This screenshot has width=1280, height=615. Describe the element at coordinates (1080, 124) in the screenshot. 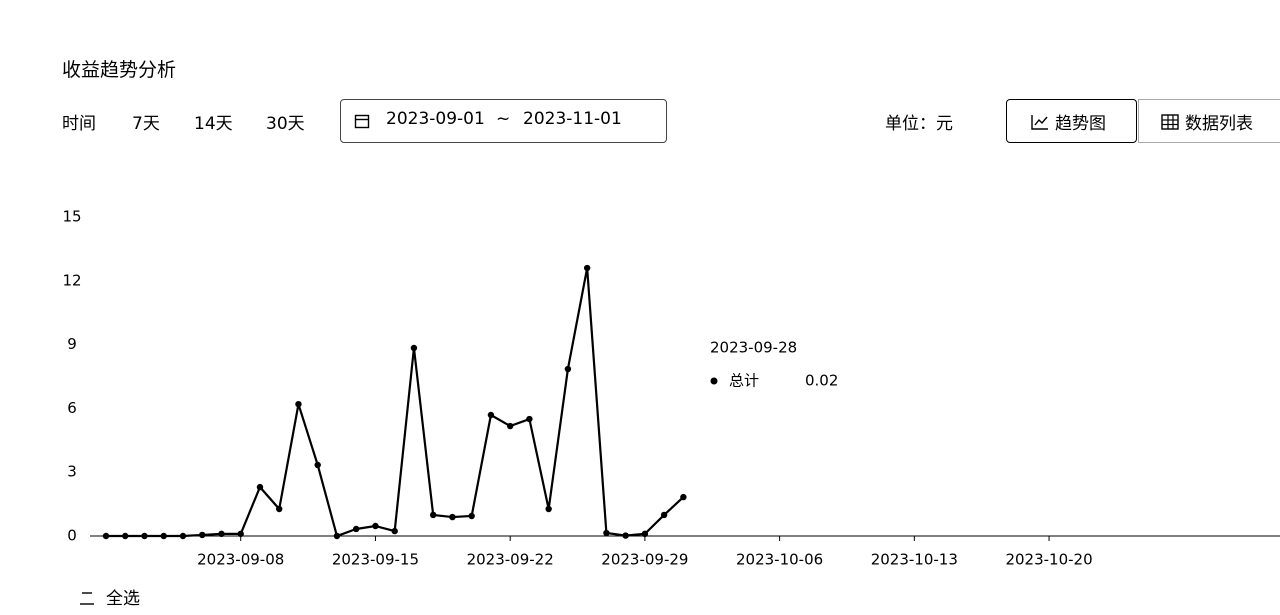

I see `view-label: 趋势图` at that location.